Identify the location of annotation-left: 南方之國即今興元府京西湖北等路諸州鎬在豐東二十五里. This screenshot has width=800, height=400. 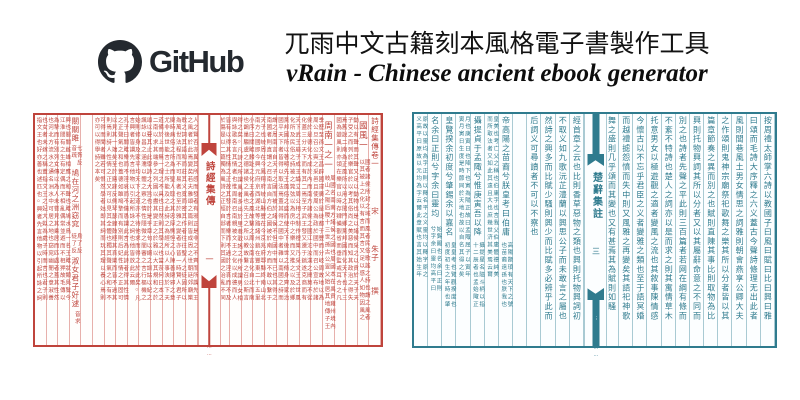
(256, 209).